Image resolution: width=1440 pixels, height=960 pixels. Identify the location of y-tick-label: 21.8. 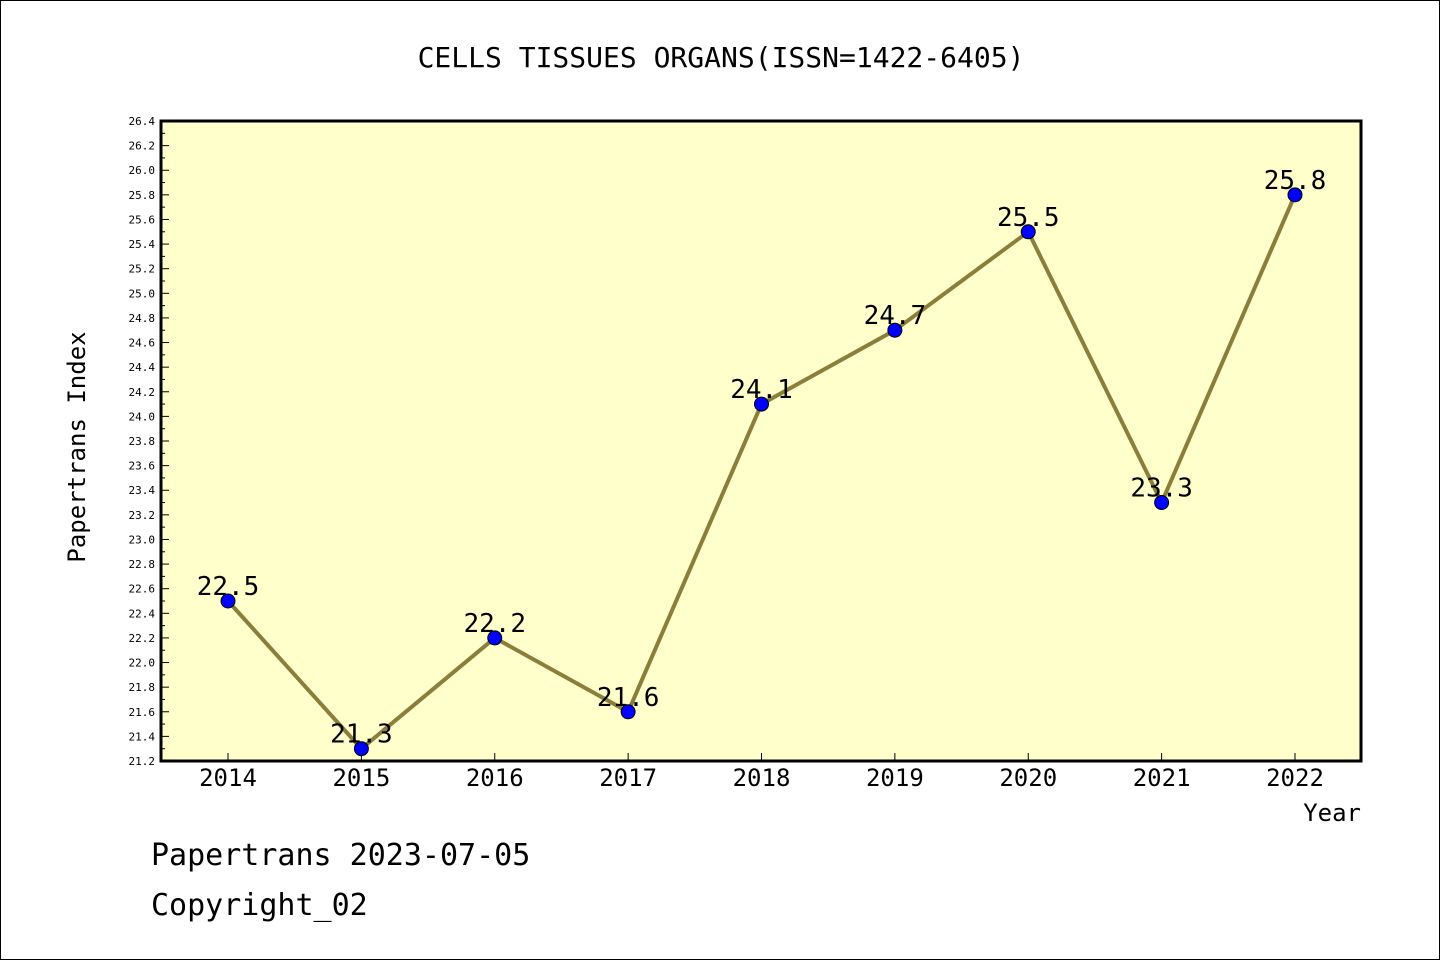
(142, 687).